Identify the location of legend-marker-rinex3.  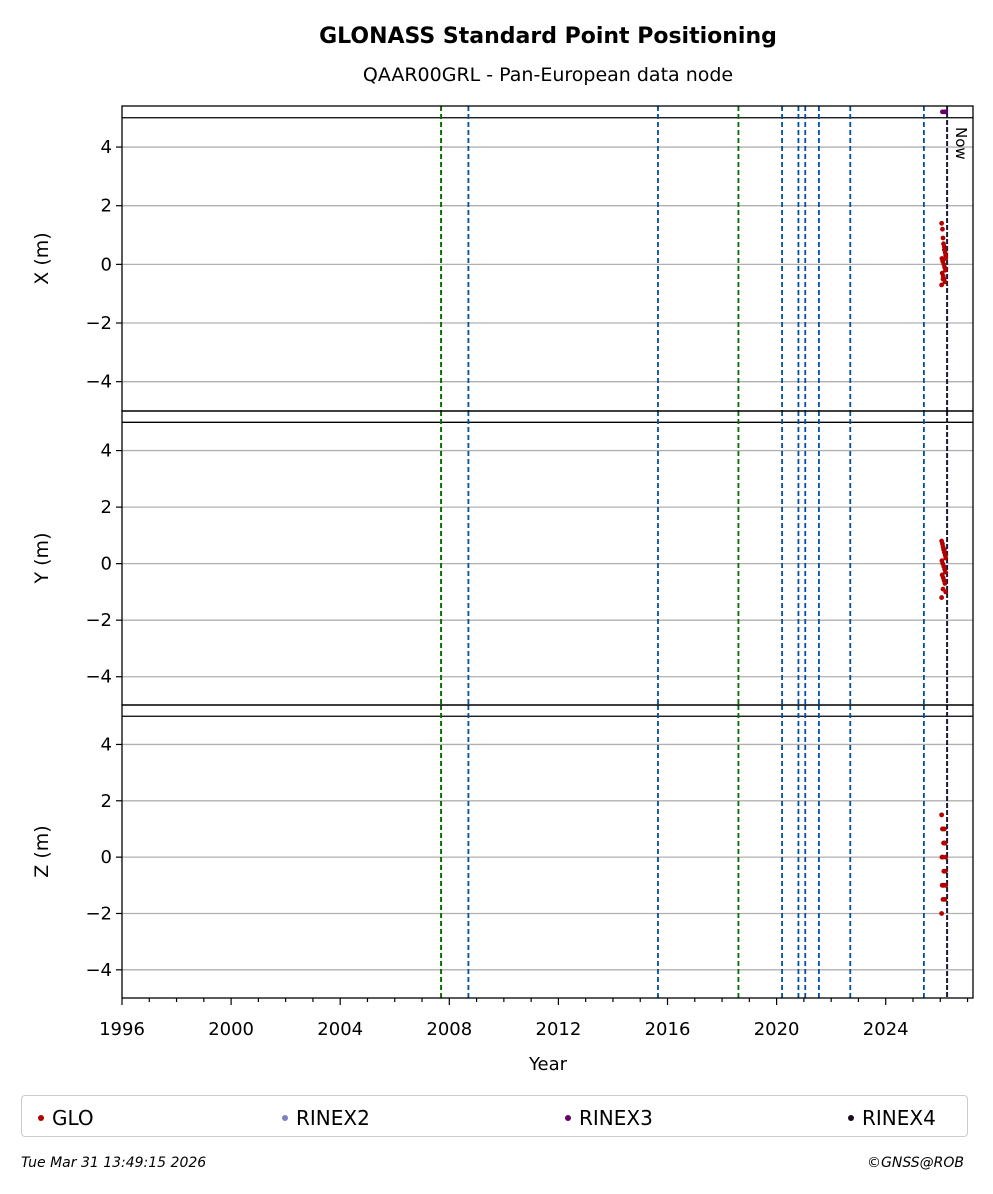
(568, 1118).